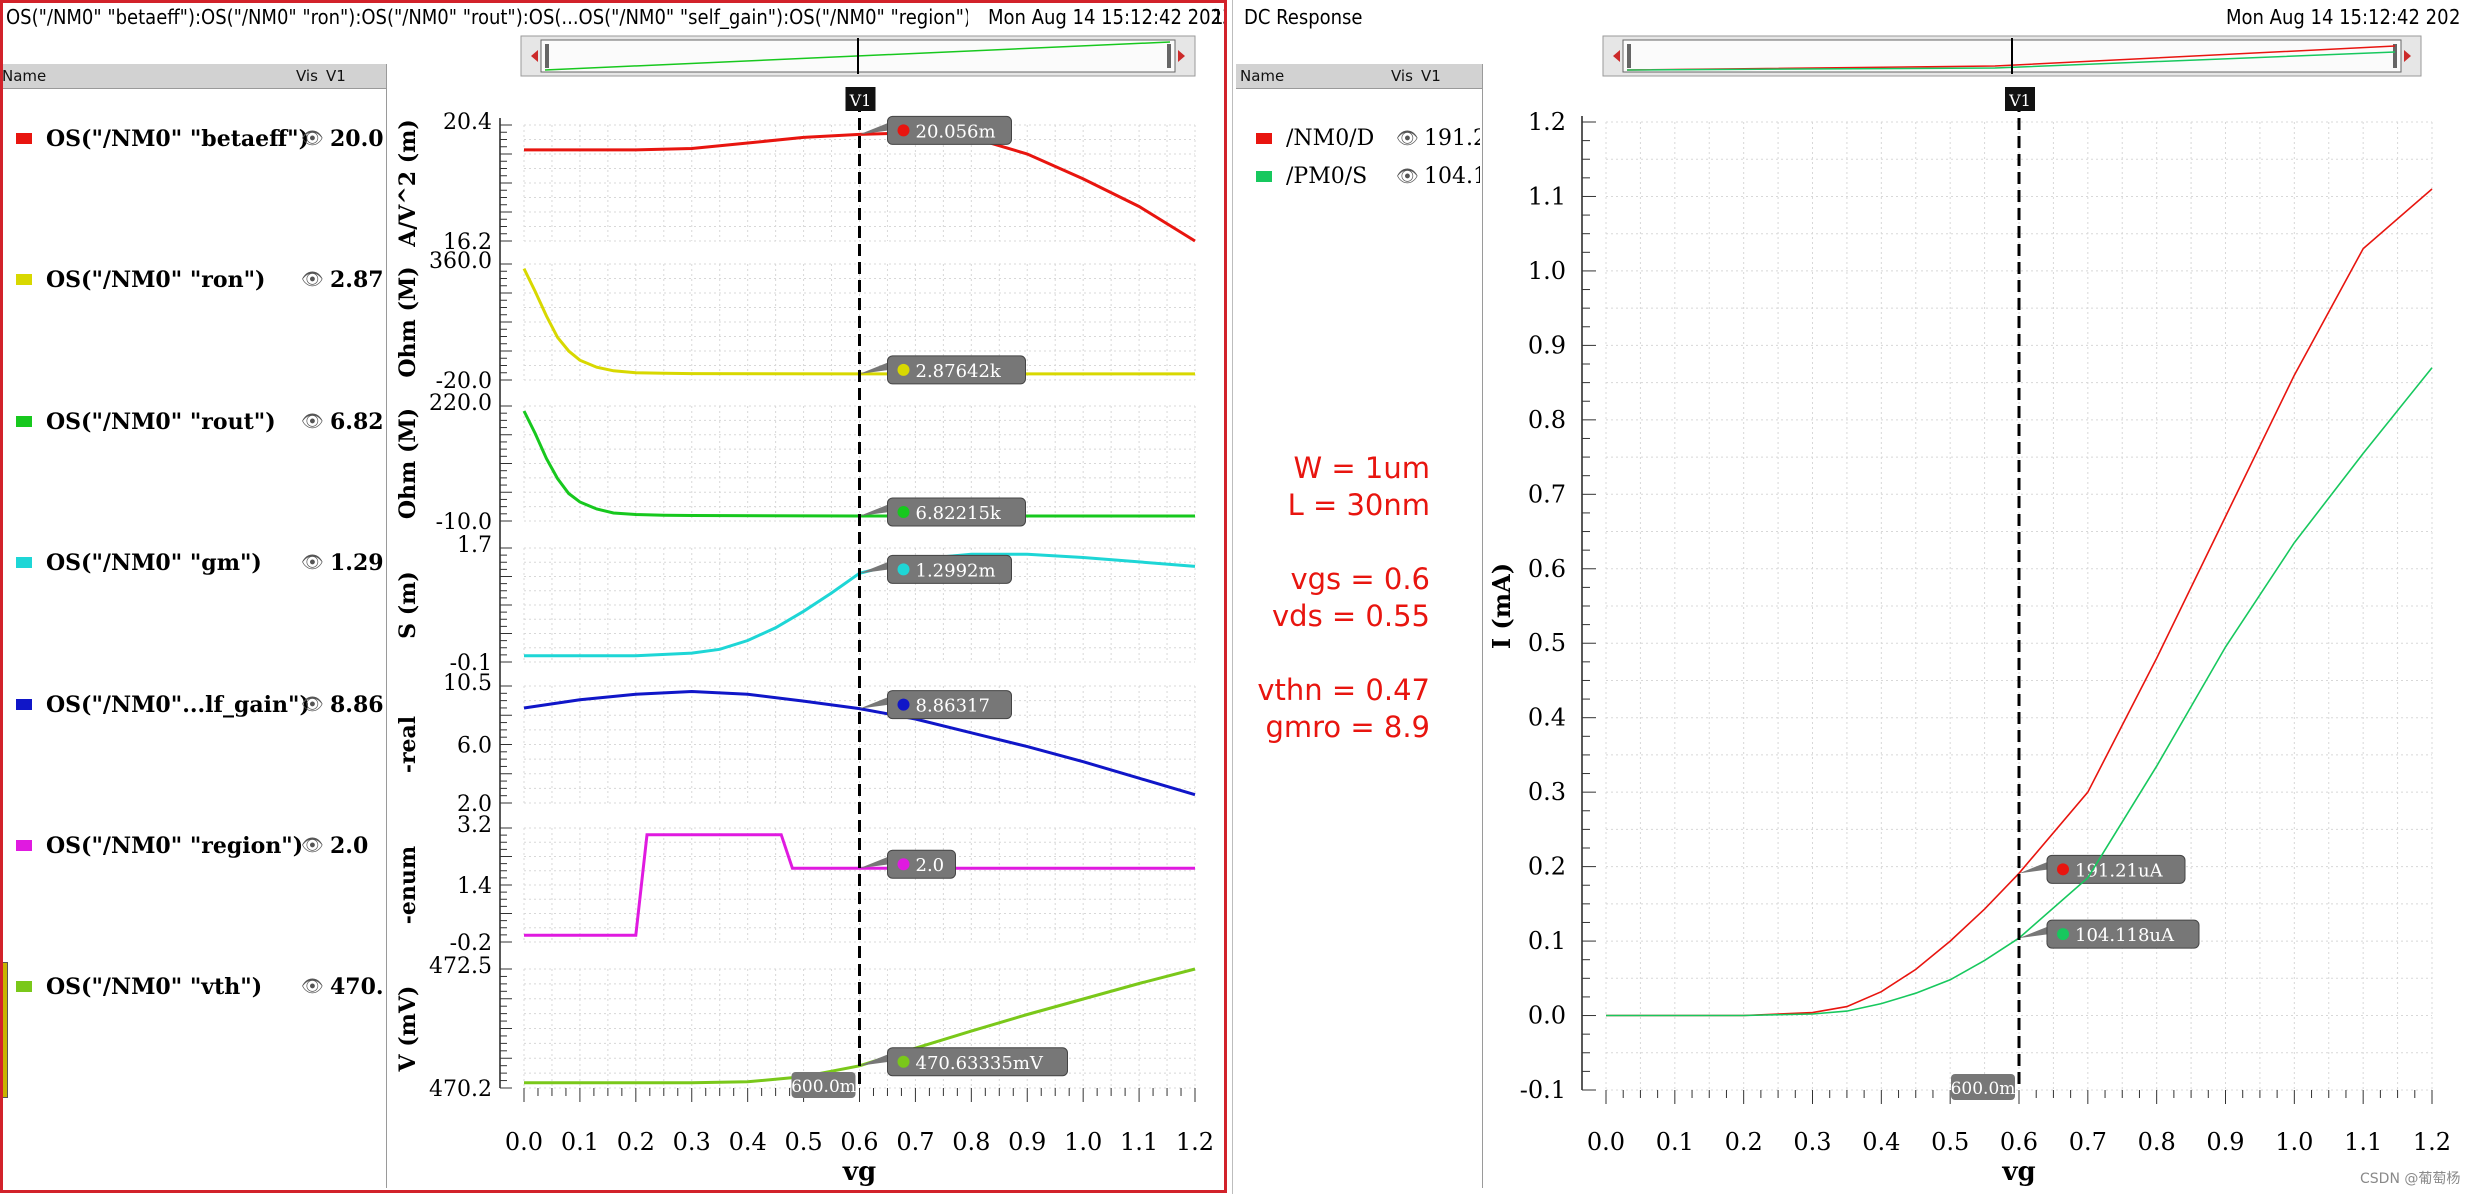  Describe the element at coordinates (408, 605) in the screenshot. I see `y-axis-label: S (m)` at that location.